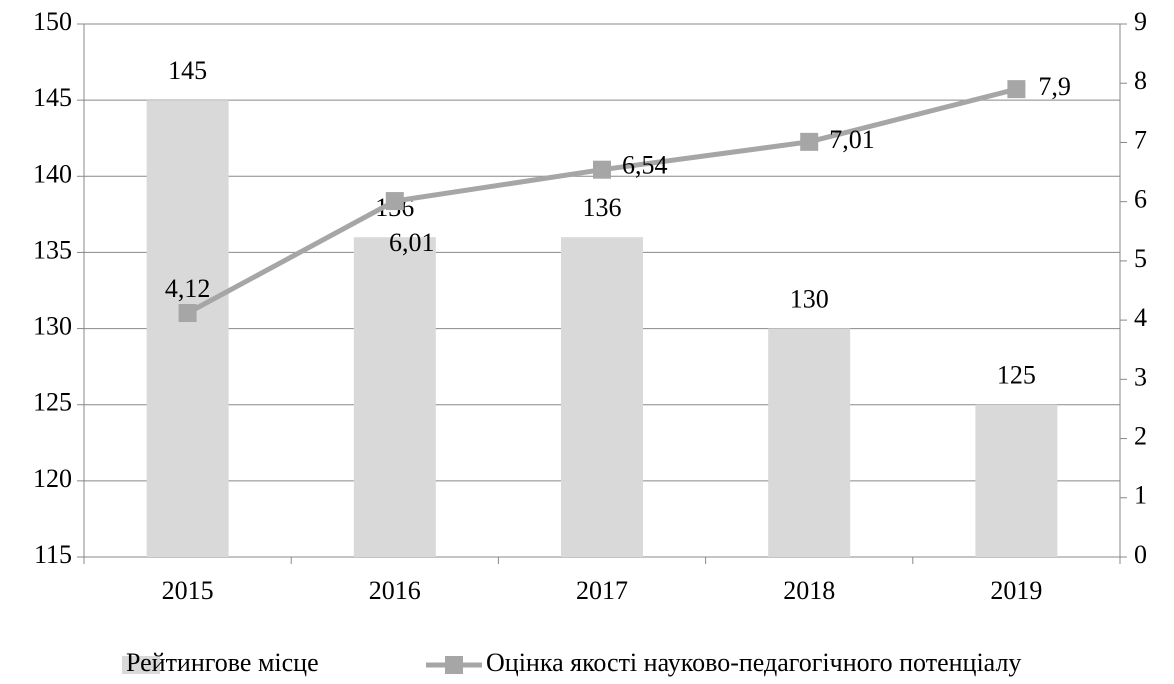 This screenshot has height=684, width=1174. I want to click on y-tick-label: 135, so click(52, 249).